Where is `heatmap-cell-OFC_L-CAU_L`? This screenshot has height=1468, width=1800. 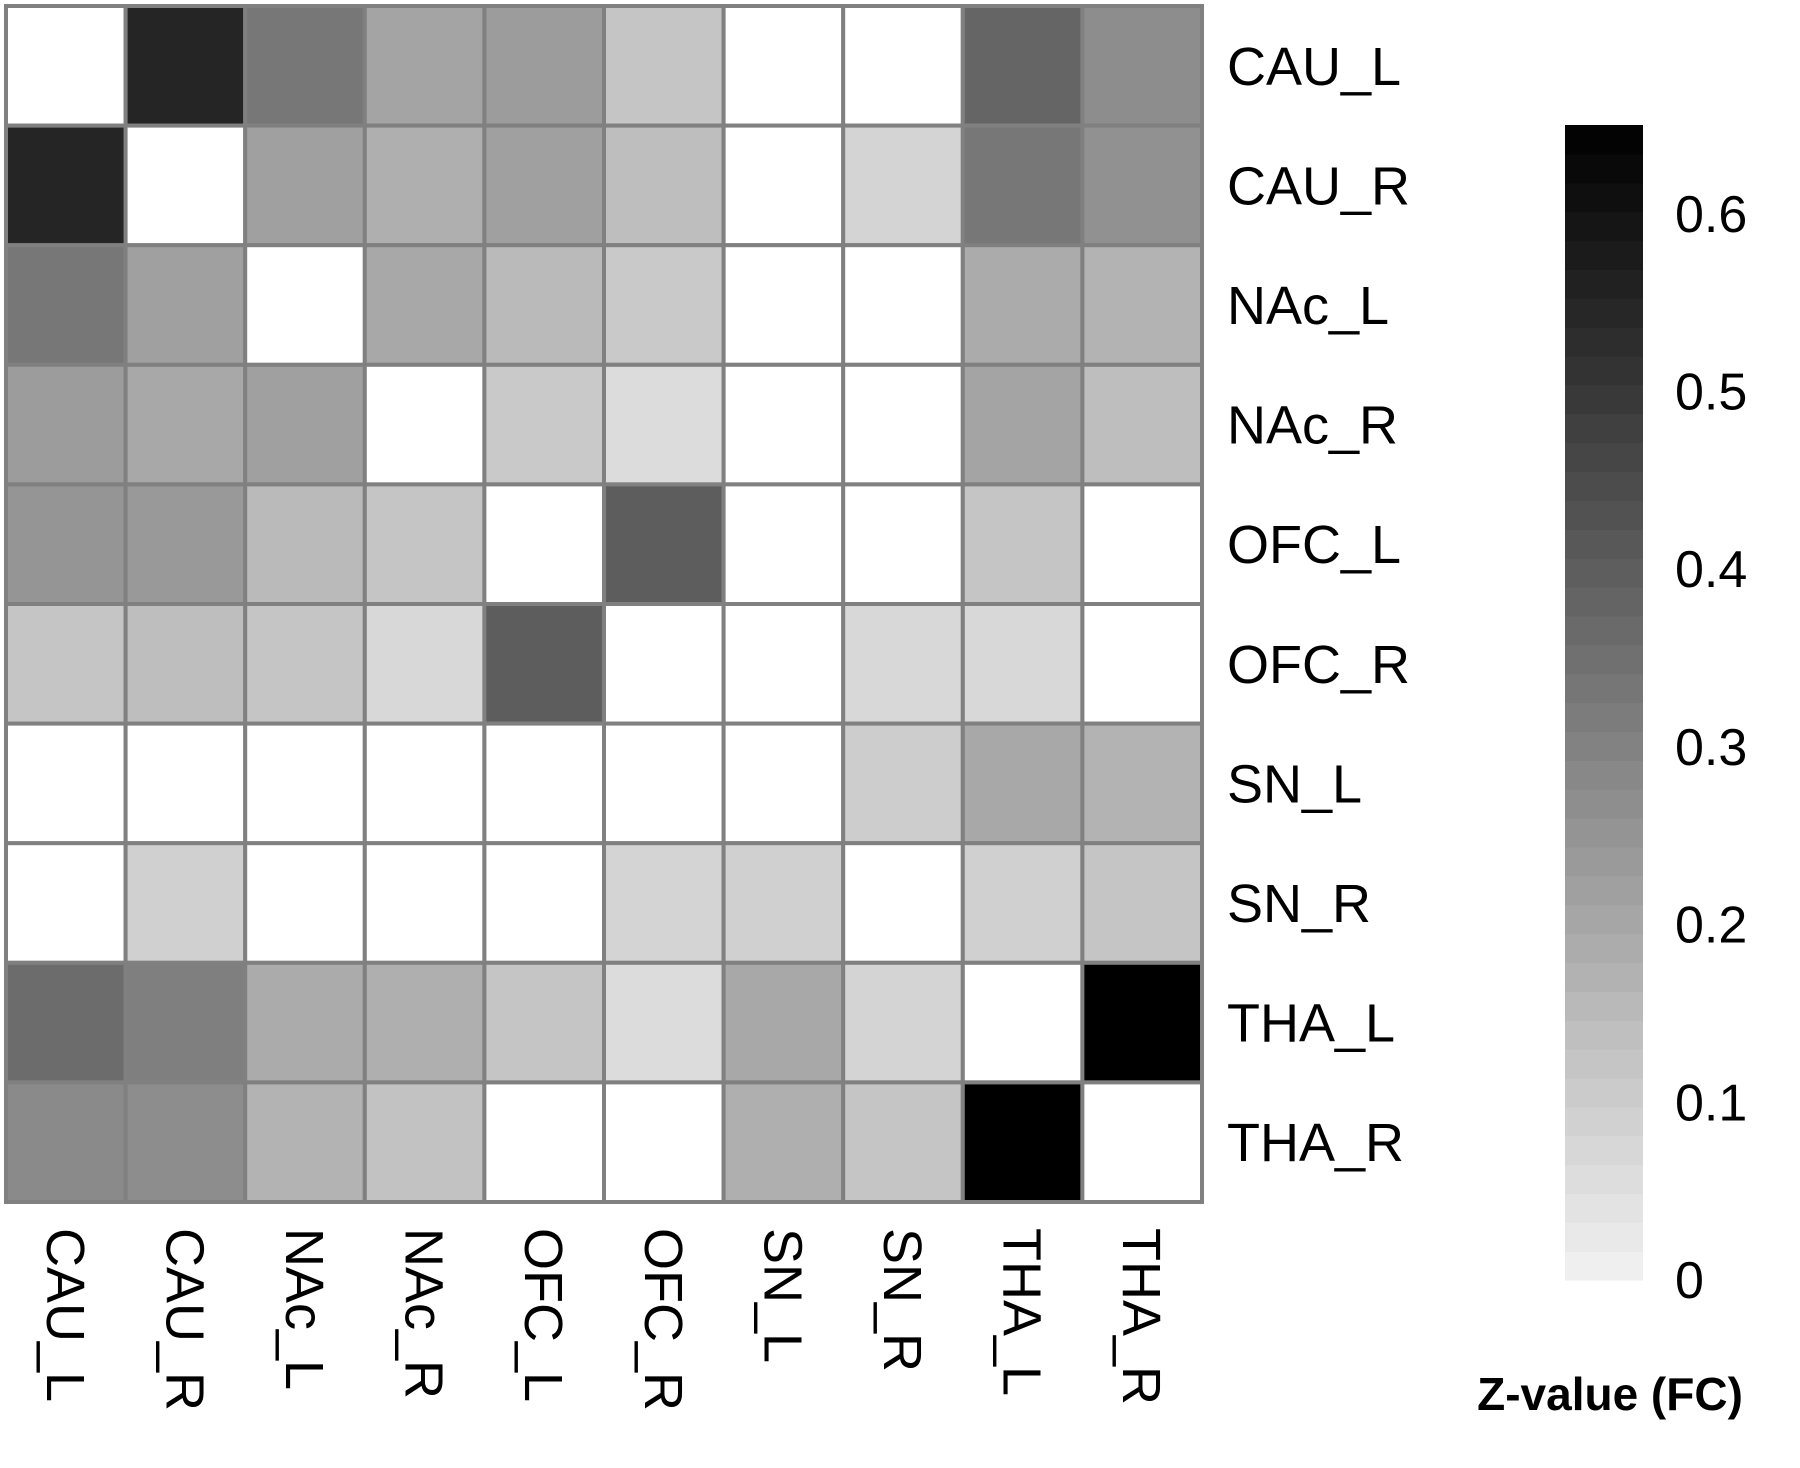
heatmap-cell-OFC_L-CAU_L is located at coordinates (66, 544).